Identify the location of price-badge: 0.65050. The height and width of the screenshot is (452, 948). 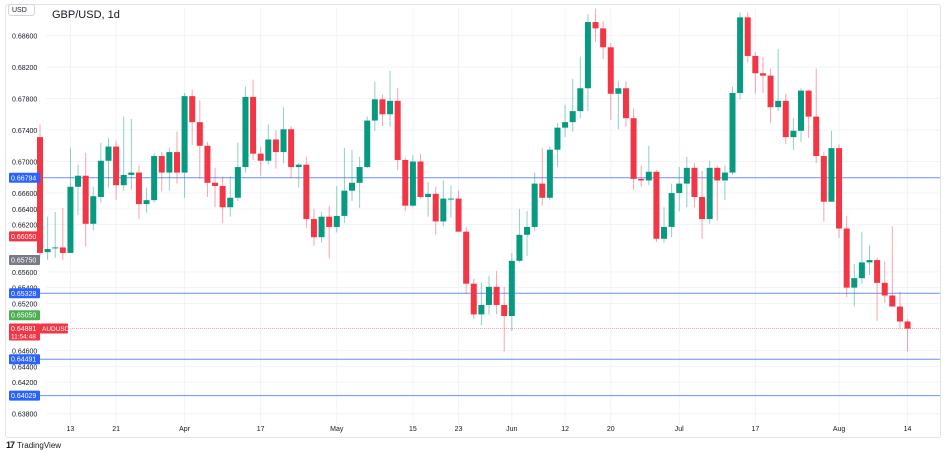
(23, 316).